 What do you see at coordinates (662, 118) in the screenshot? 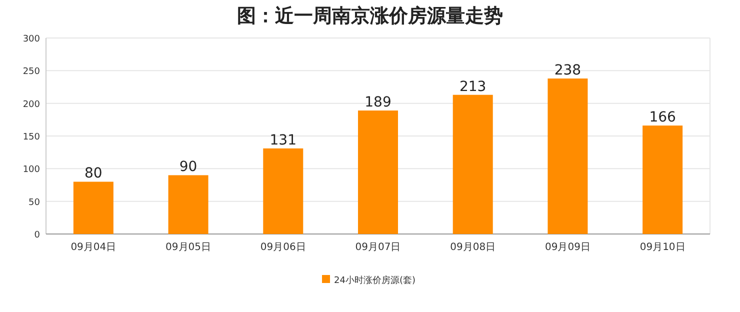
I see `data-label: 166` at bounding box center [662, 118].